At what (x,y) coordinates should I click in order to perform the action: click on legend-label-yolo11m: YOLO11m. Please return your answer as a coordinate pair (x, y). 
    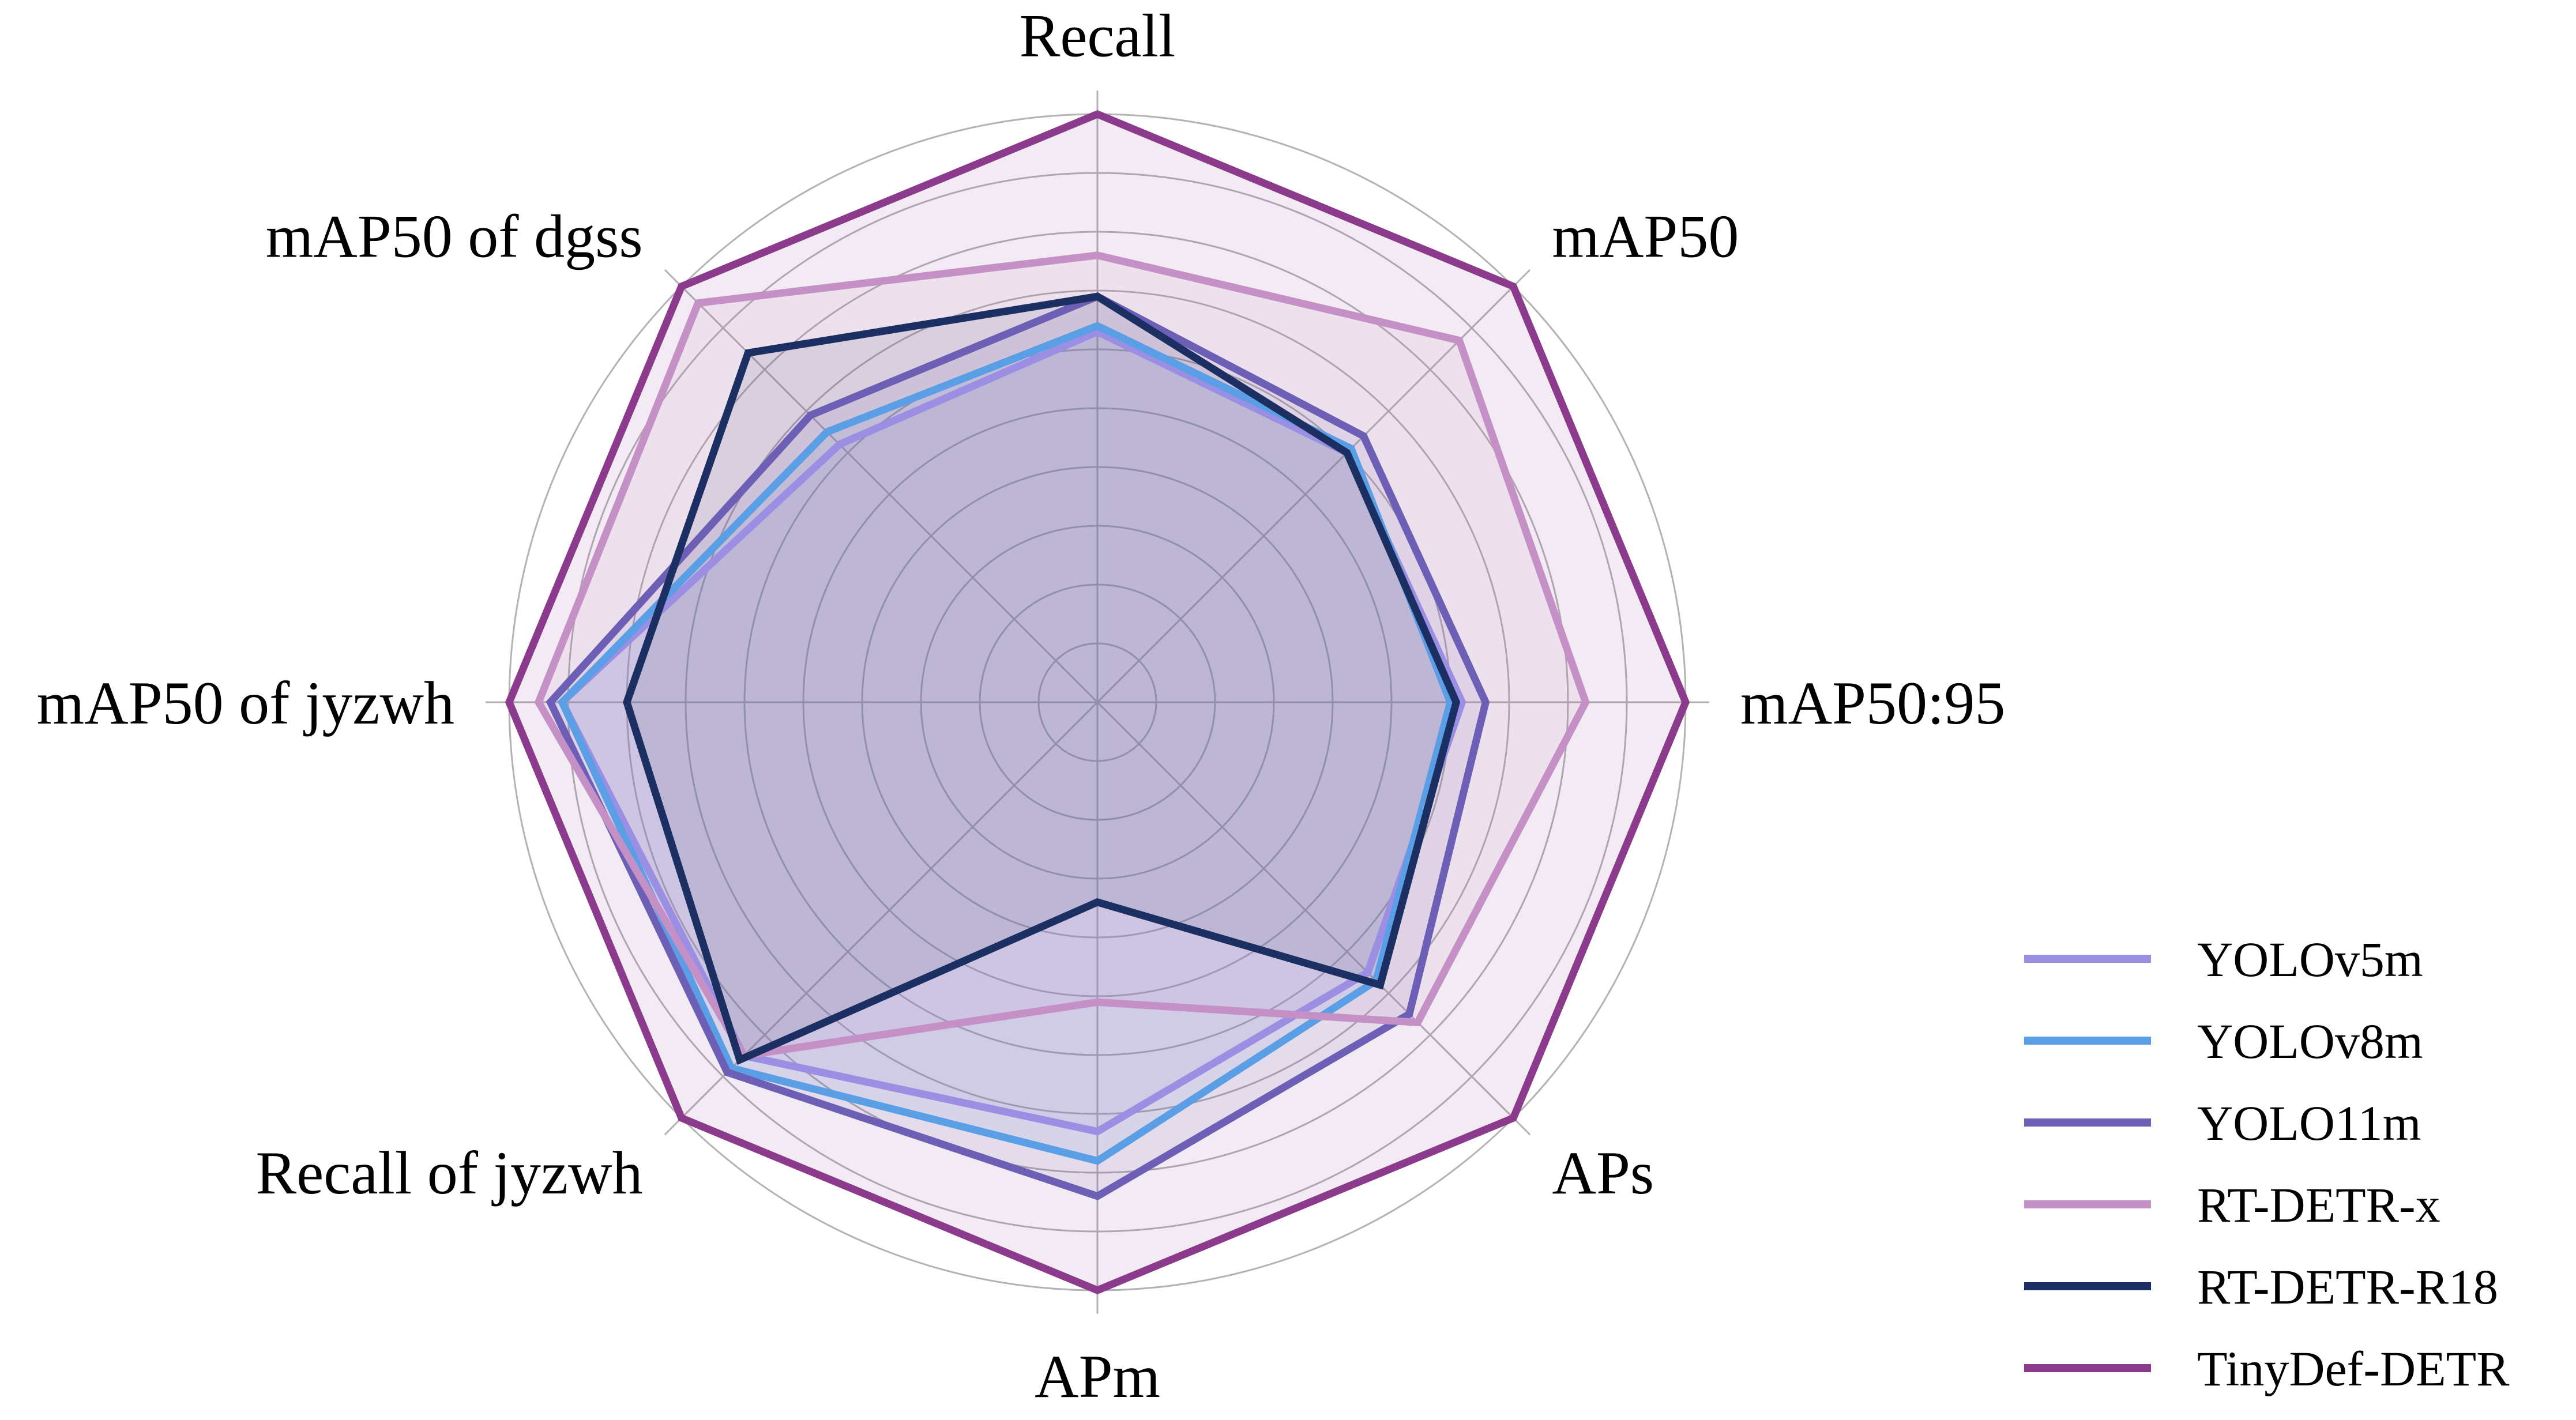
    Looking at the image, I should click on (2309, 1123).